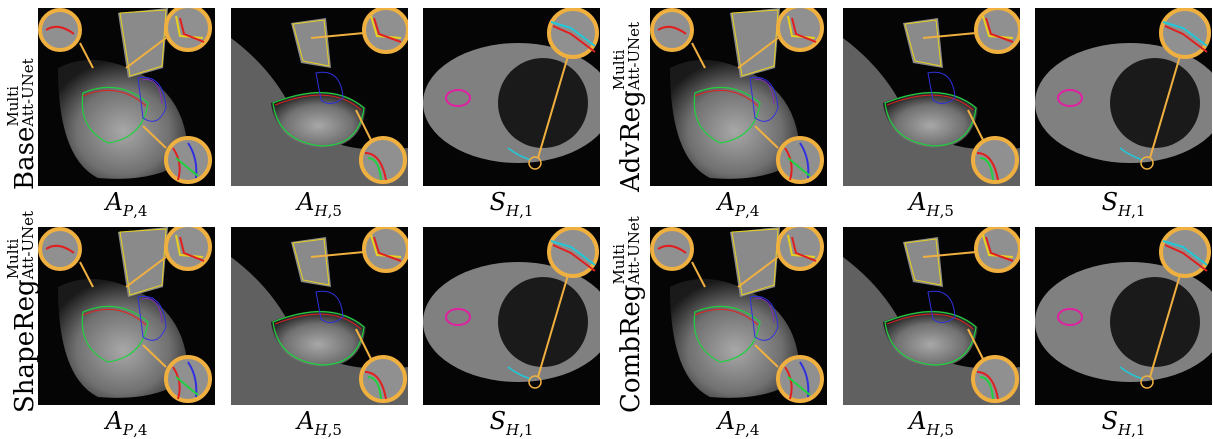  Describe the element at coordinates (320, 204) in the screenshot. I see `caption-1-2: AH,5` at that location.